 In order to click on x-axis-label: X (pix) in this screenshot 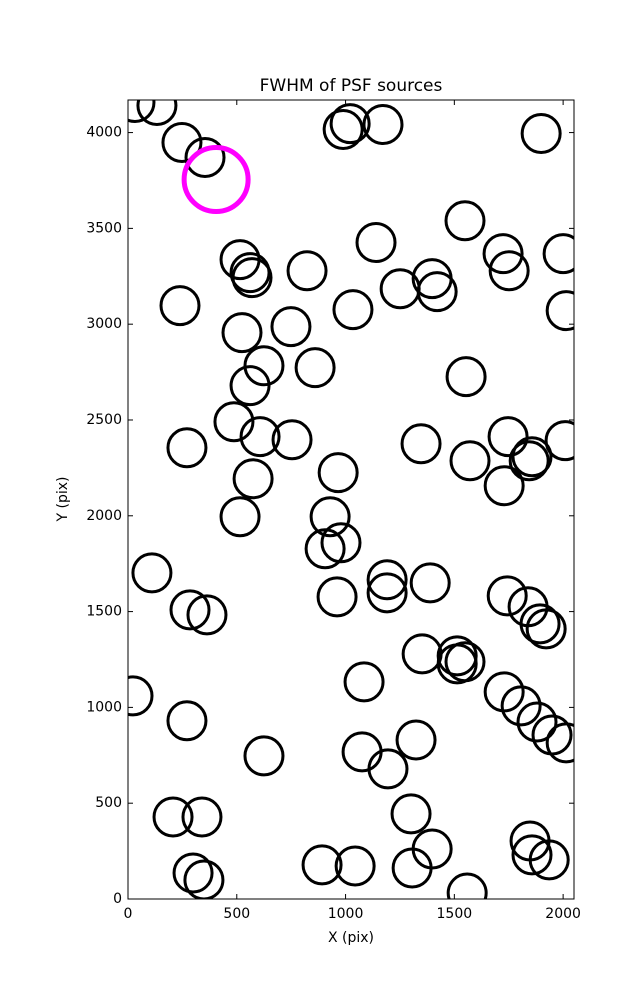, I will do `click(351, 938)`.